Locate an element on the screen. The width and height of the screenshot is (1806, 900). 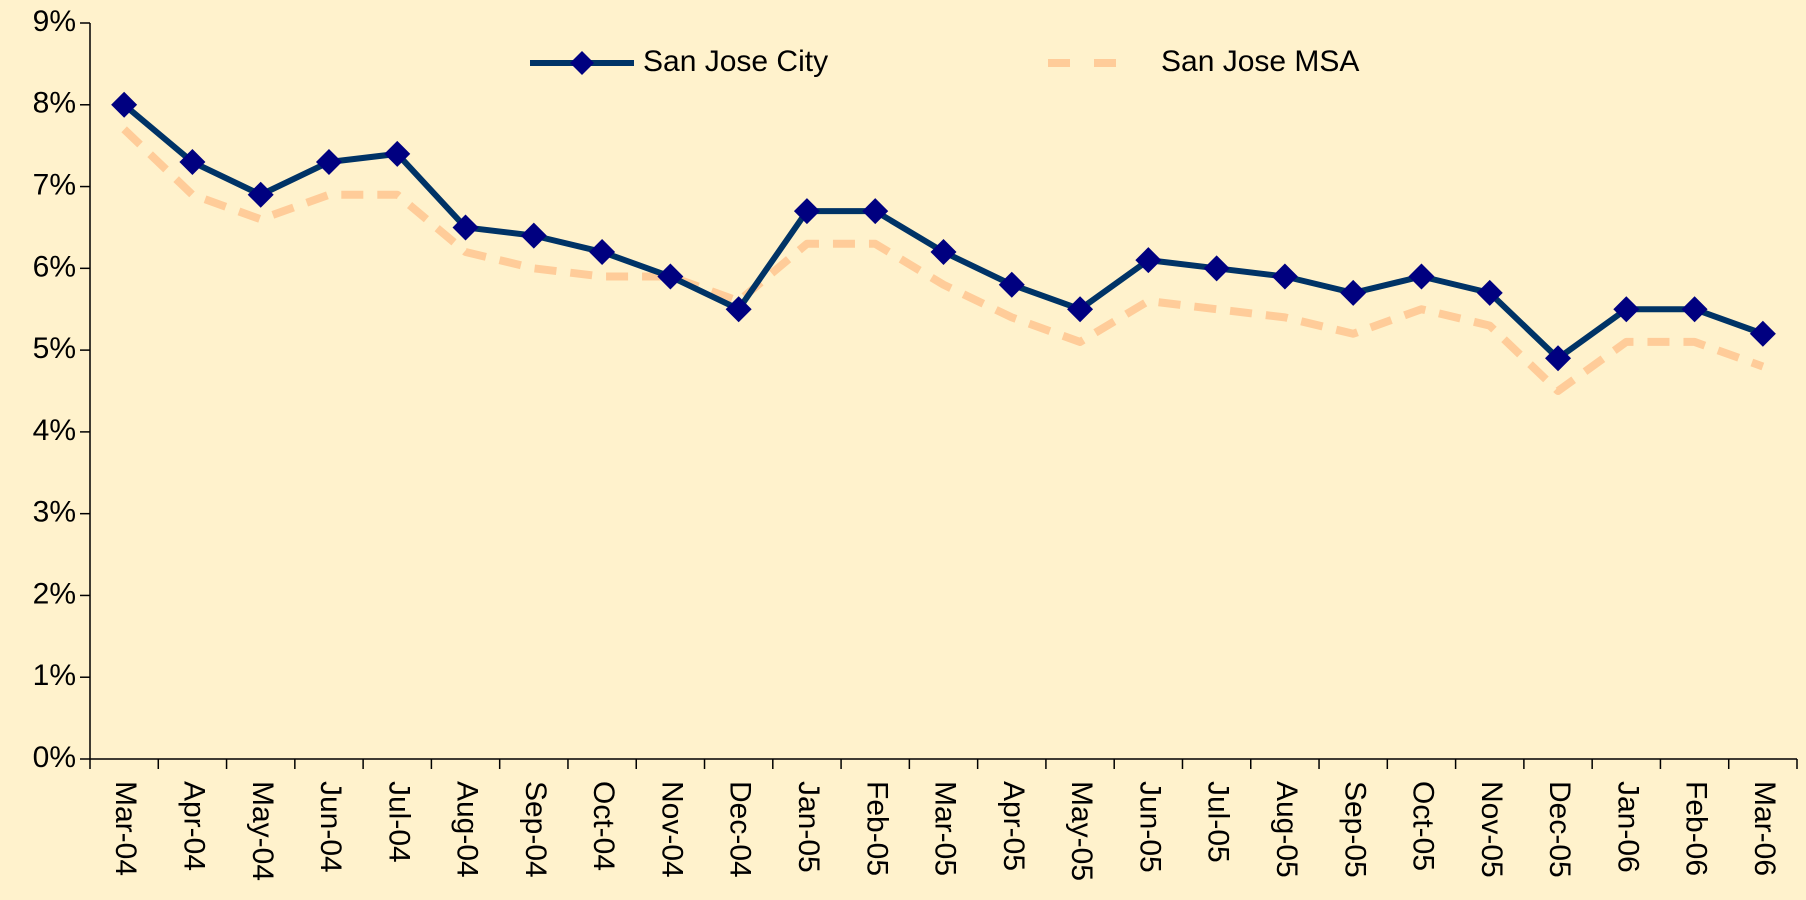
y-tick-label: 6% is located at coordinates (54, 266).